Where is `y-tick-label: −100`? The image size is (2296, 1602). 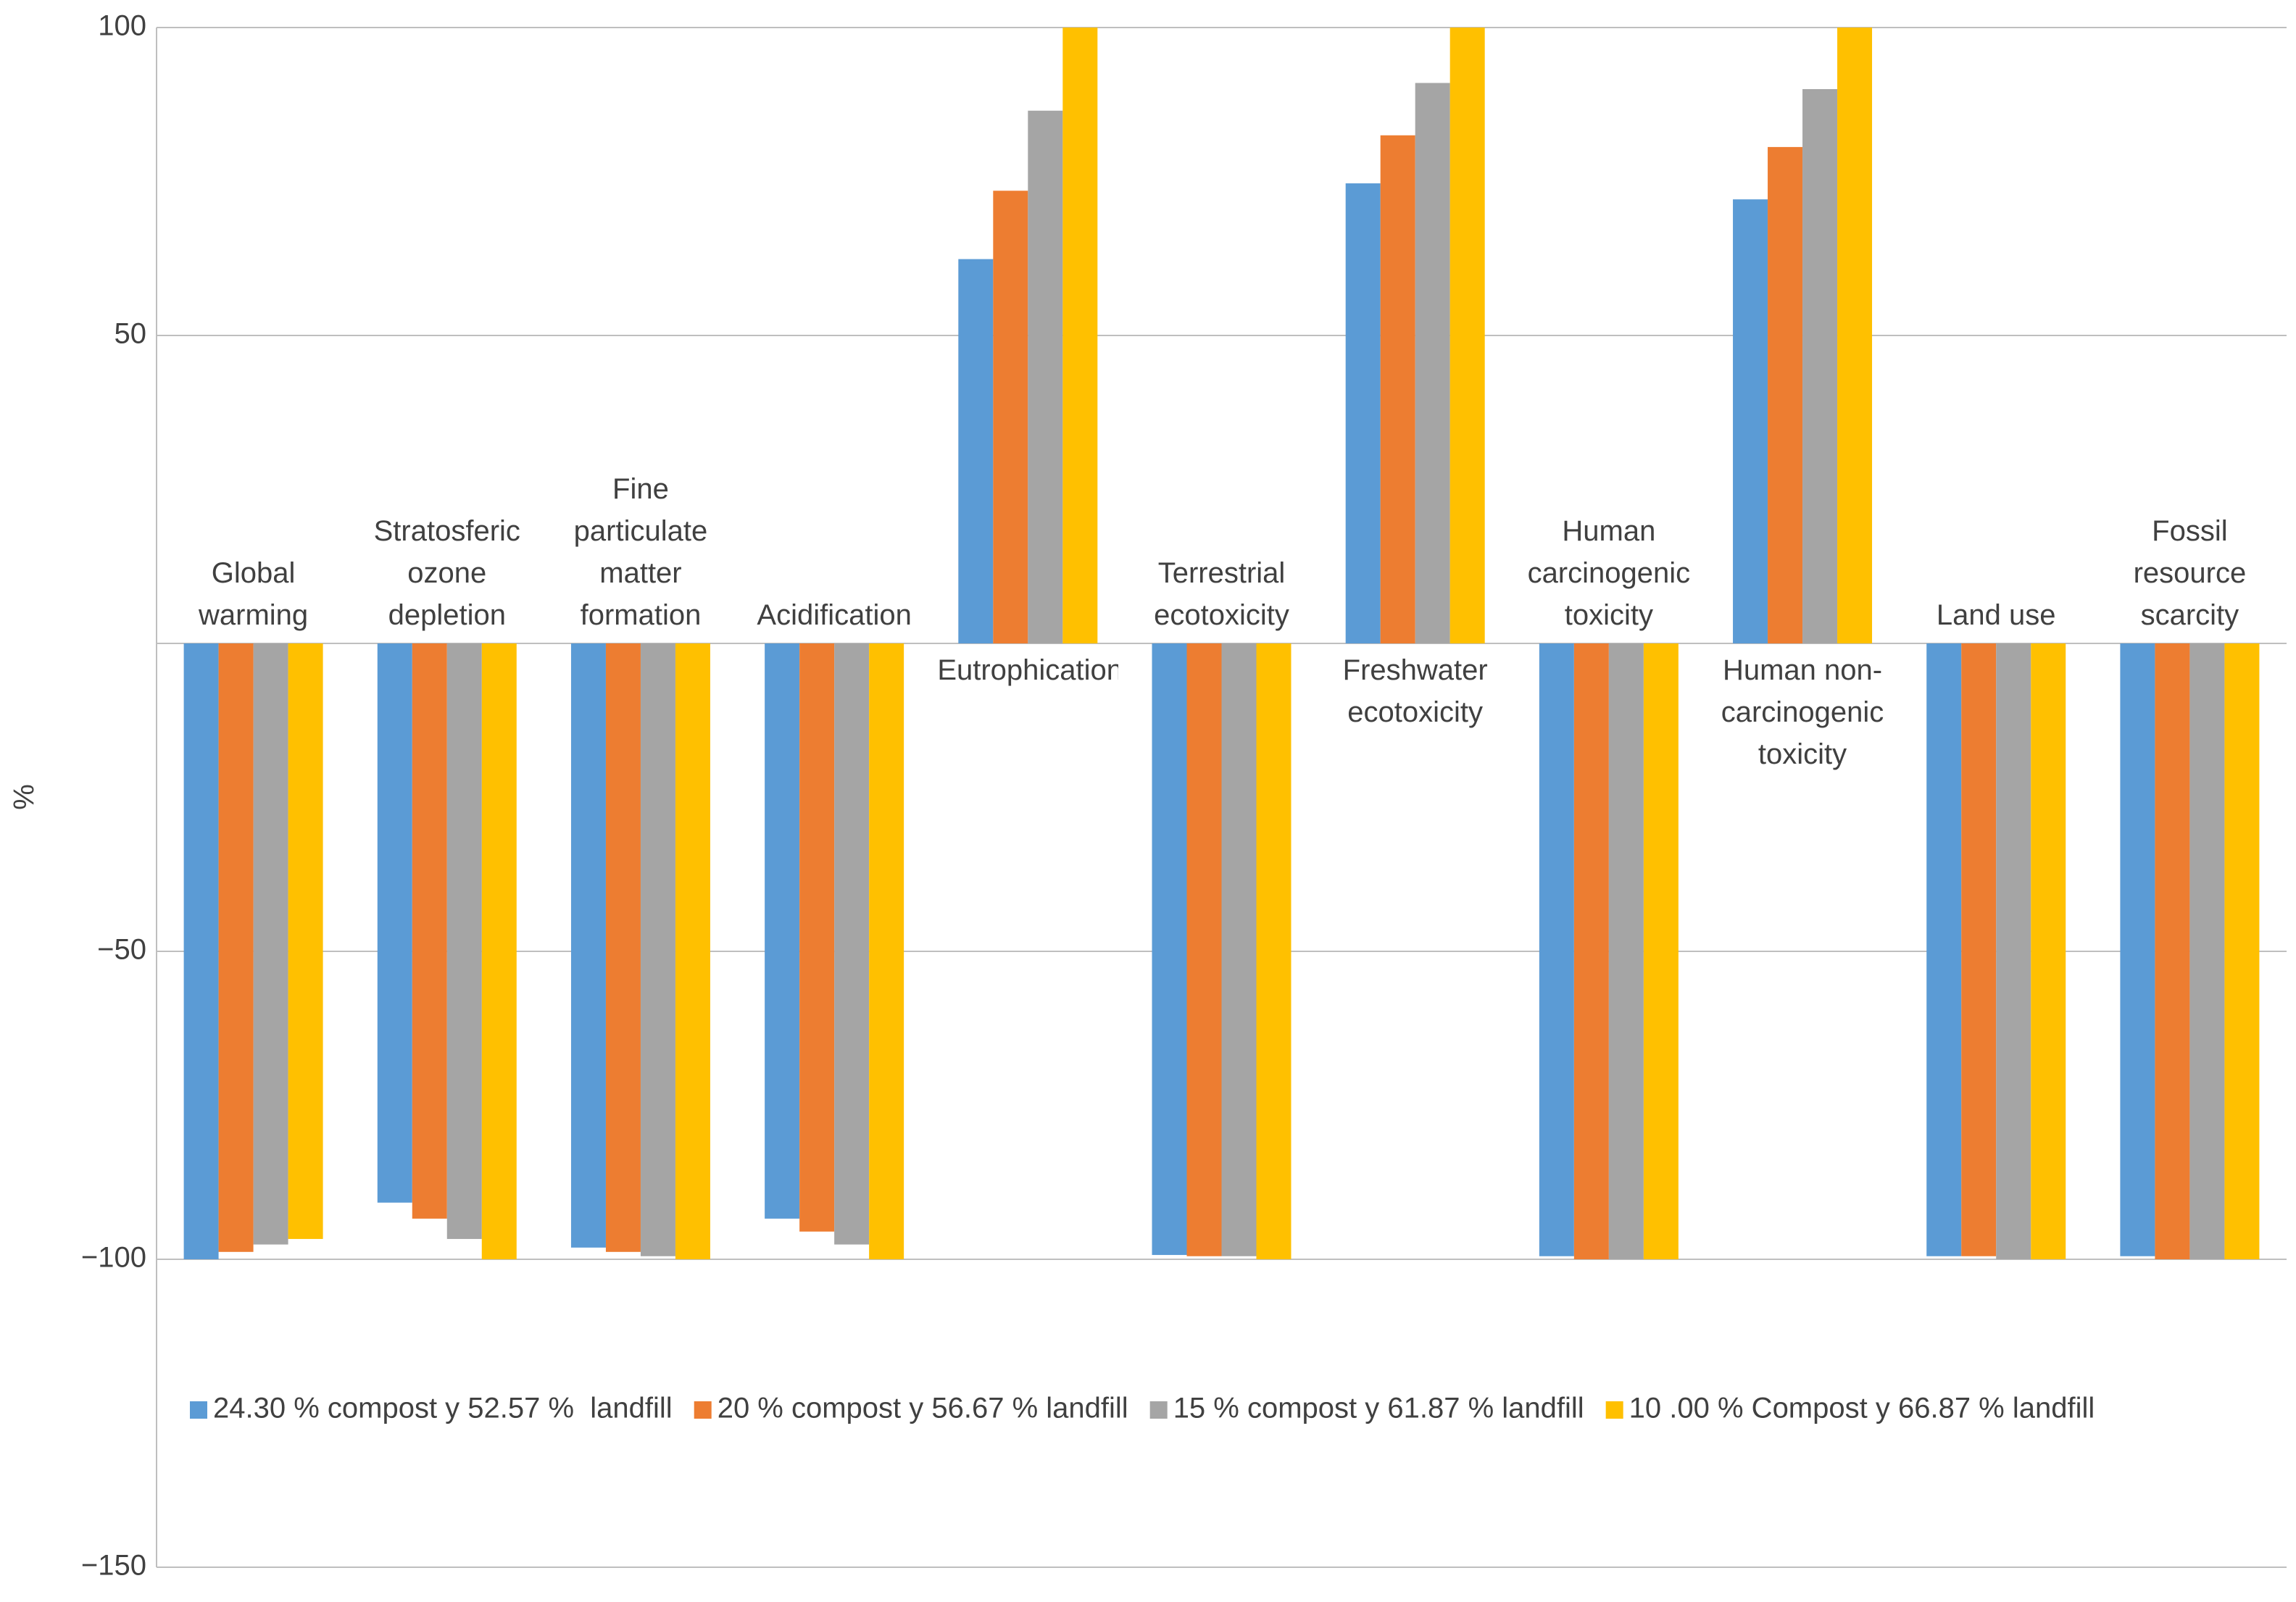 y-tick-label: −100 is located at coordinates (113, 1258).